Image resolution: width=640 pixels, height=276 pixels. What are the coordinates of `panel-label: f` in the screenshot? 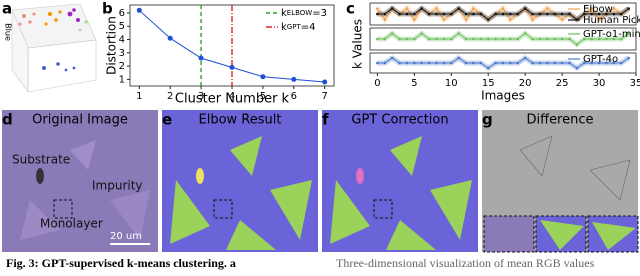 It's located at (325, 120).